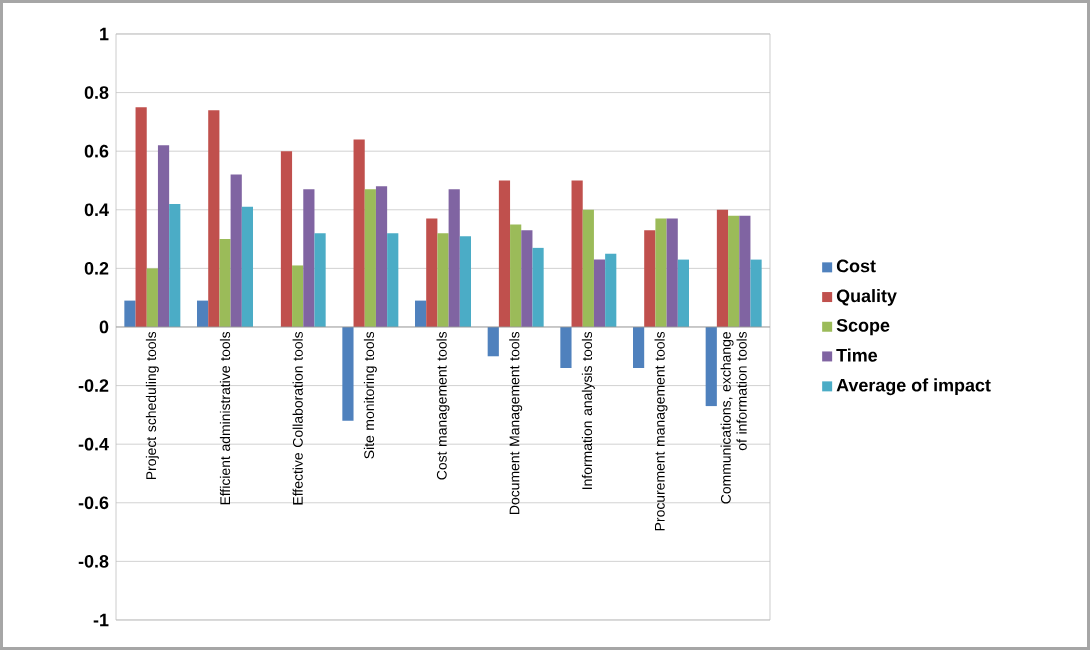  What do you see at coordinates (96, 210) in the screenshot?
I see `y-tick-label: 0.4` at bounding box center [96, 210].